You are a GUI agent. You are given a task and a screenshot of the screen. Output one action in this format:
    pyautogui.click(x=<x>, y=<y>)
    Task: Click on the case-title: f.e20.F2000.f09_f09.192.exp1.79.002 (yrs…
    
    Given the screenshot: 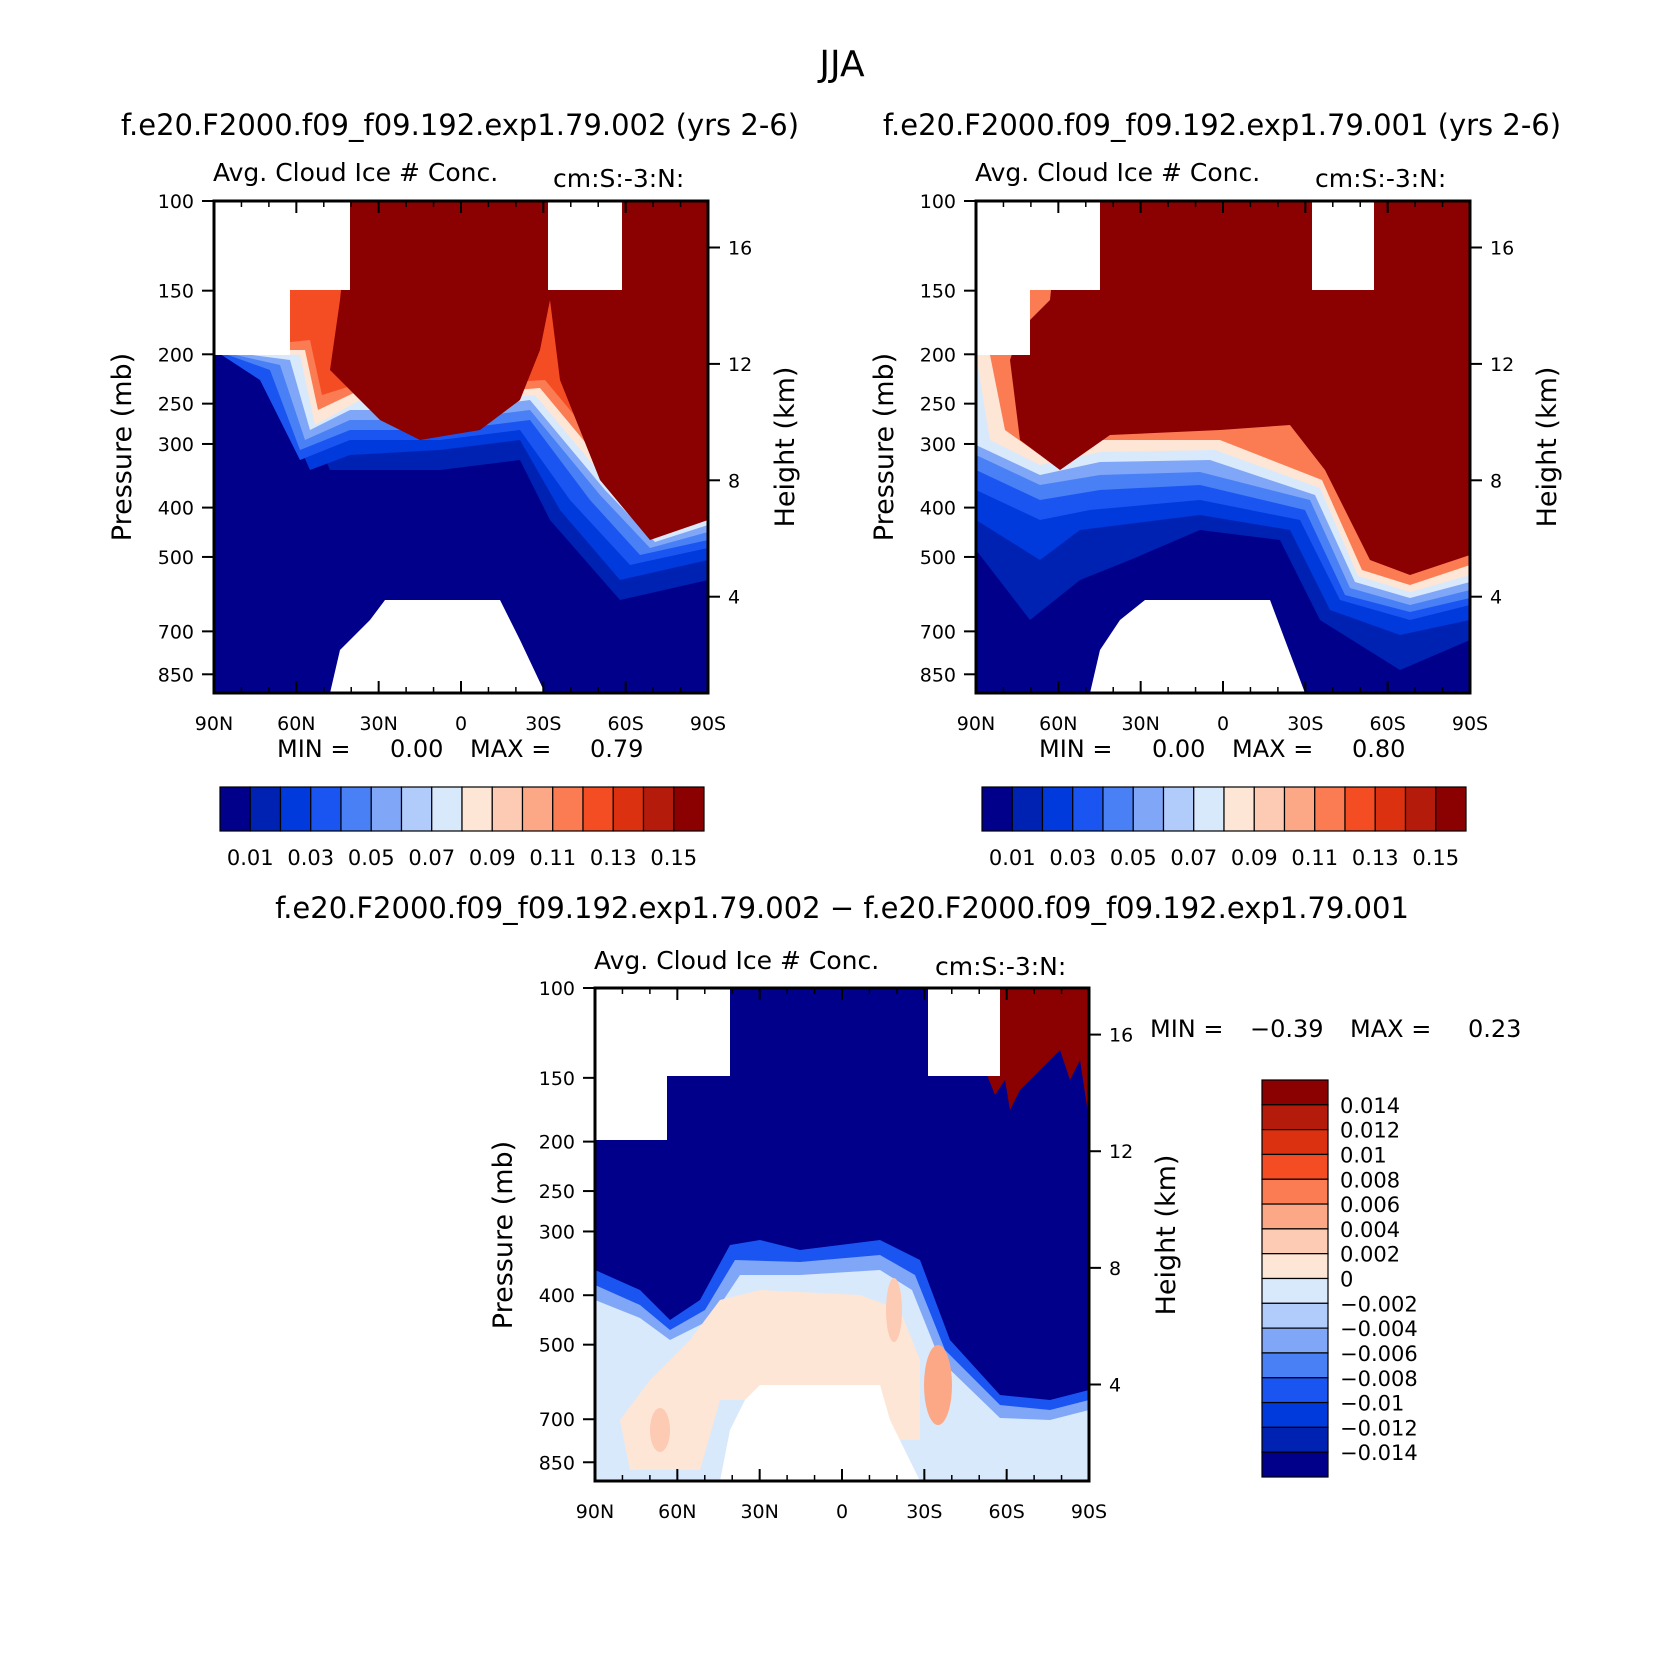 What is the action you would take?
    pyautogui.click(x=460, y=125)
    